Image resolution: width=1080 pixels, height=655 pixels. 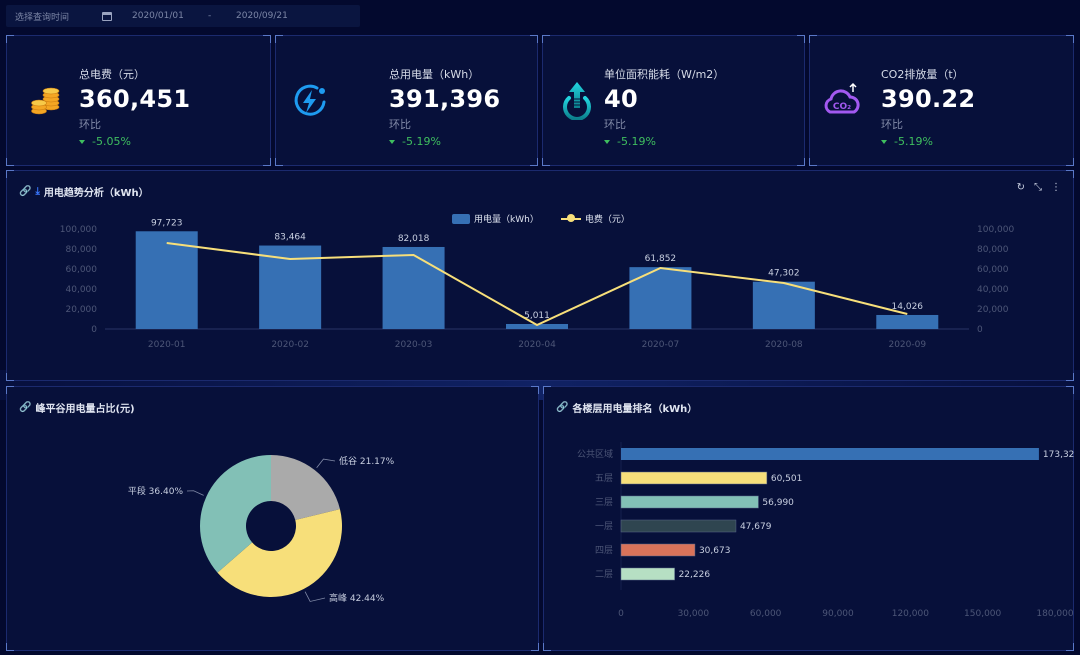 What do you see at coordinates (993, 290) in the screenshot?
I see `y-right-tick: 40,000` at bounding box center [993, 290].